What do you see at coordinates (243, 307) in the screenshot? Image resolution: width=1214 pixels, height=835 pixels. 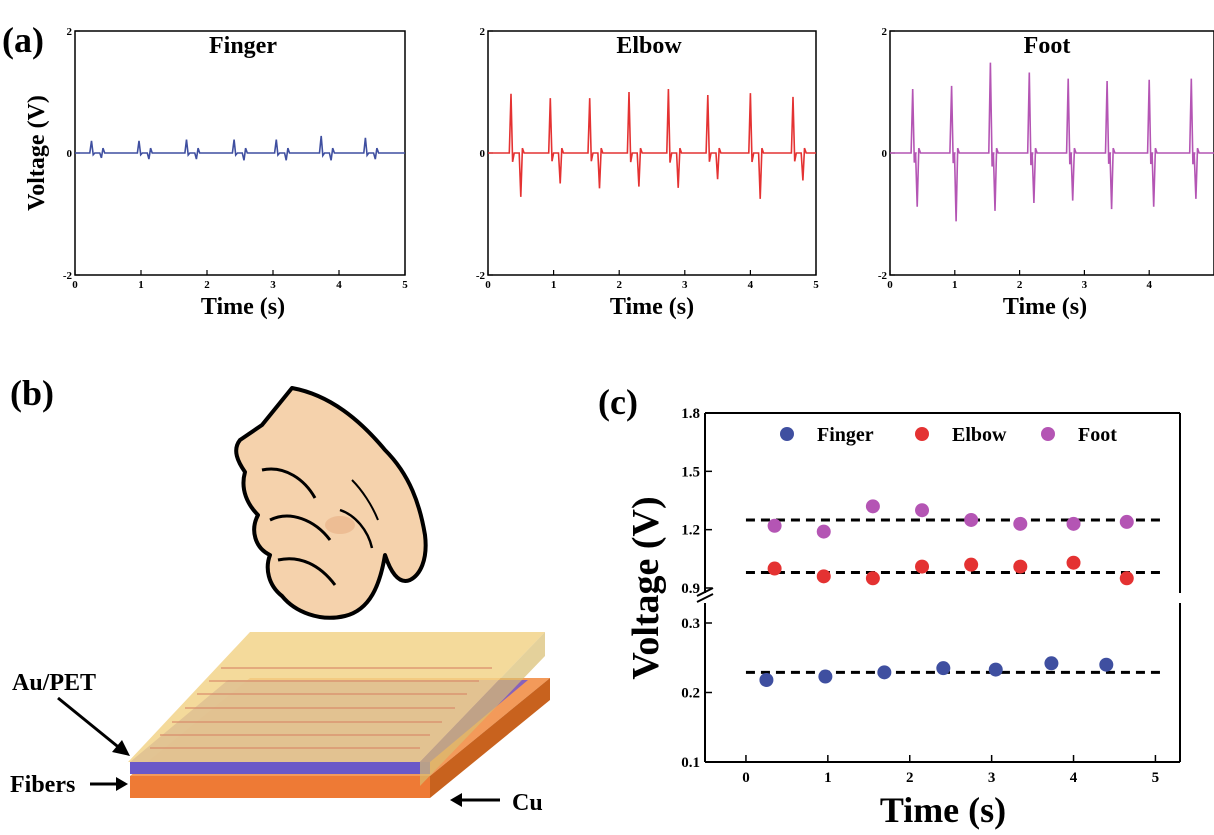 I see `xlabel-finger: Time (s)` at bounding box center [243, 307].